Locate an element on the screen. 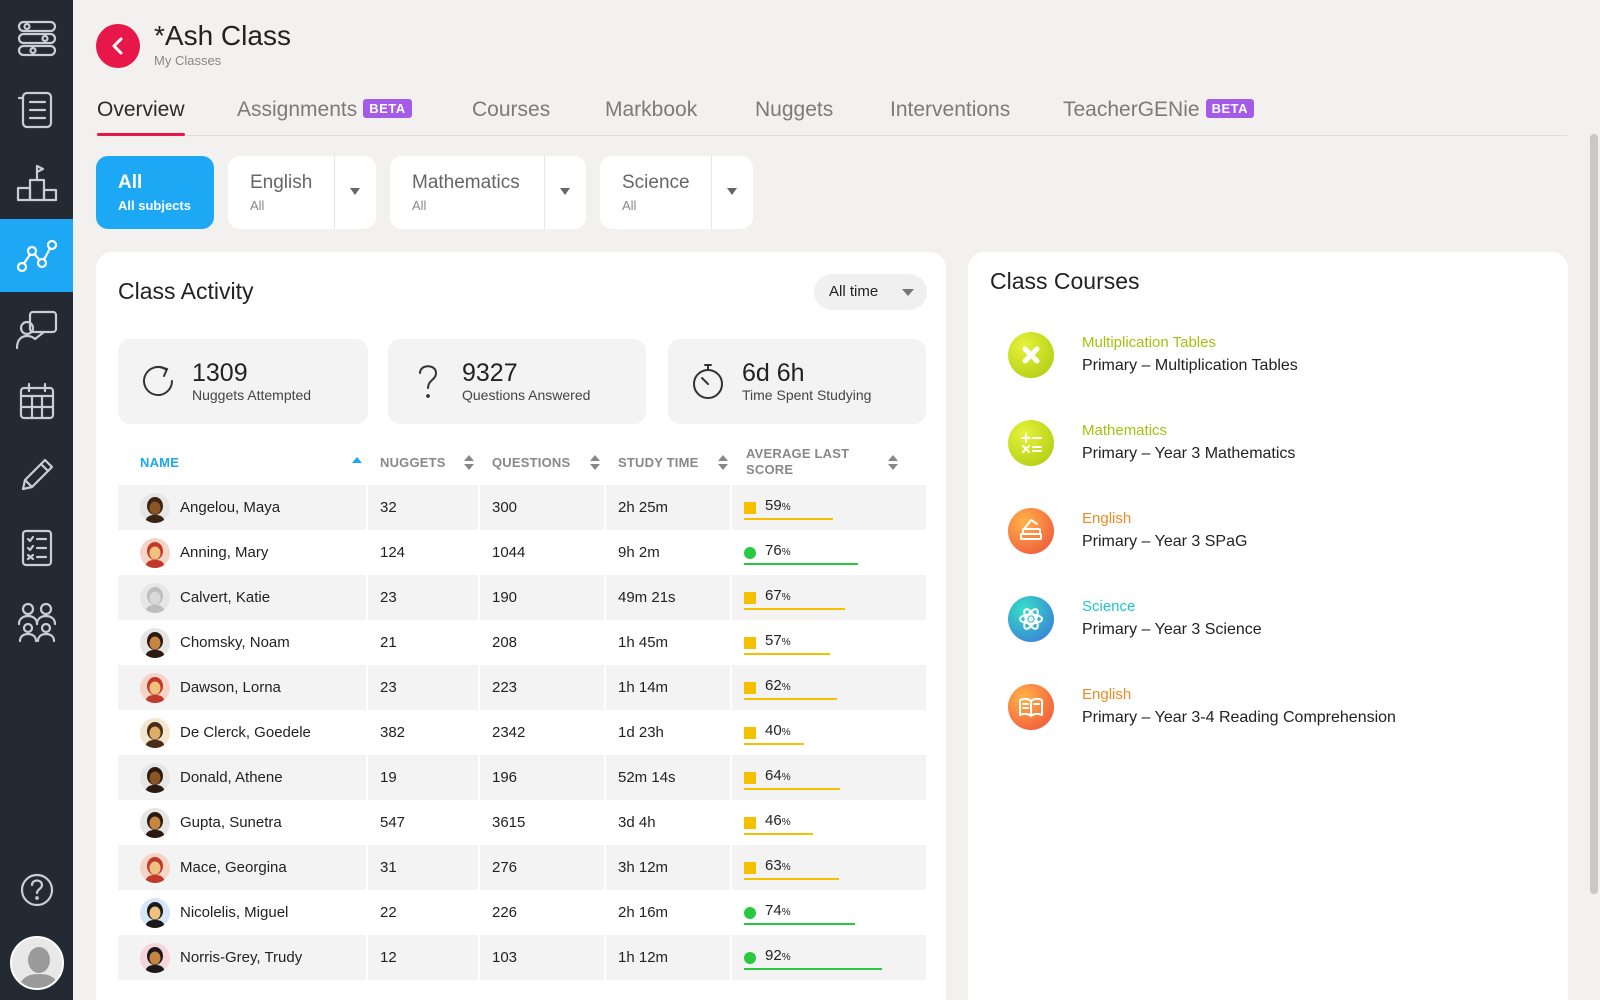 The height and width of the screenshot is (1000, 1600). course-item-science: Science Primary – Year 3 Science is located at coordinates (1268, 626).